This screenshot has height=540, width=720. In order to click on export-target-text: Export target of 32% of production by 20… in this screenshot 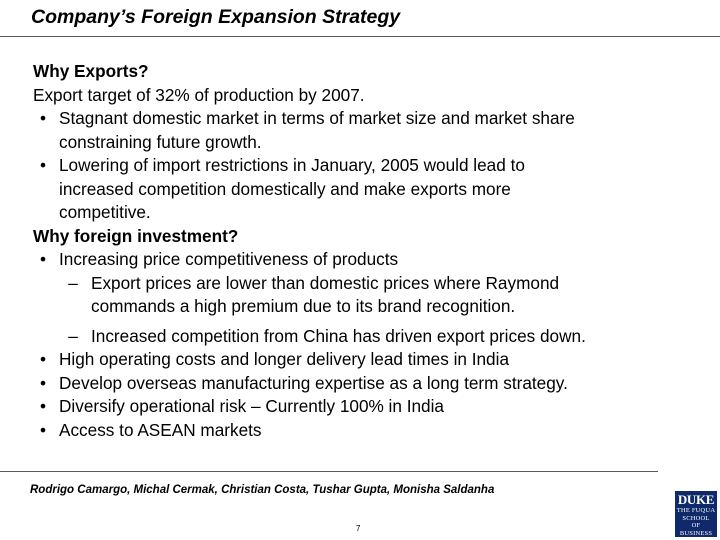, I will do `click(199, 94)`.